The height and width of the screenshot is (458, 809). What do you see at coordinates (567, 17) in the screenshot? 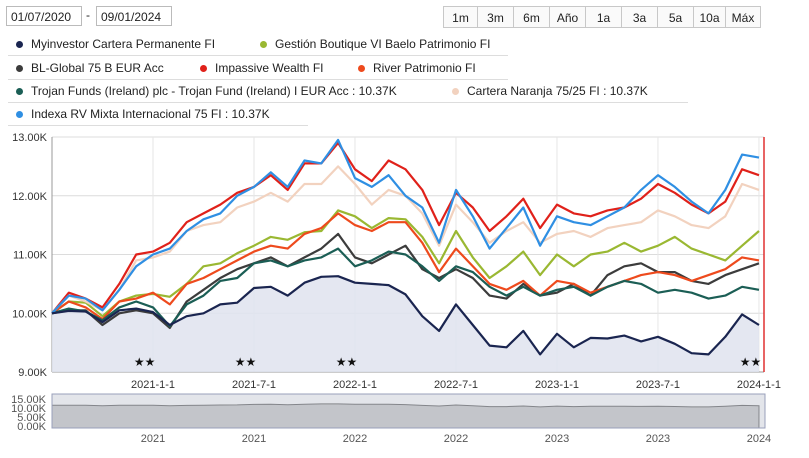
I see `range-button-ytd: Año` at bounding box center [567, 17].